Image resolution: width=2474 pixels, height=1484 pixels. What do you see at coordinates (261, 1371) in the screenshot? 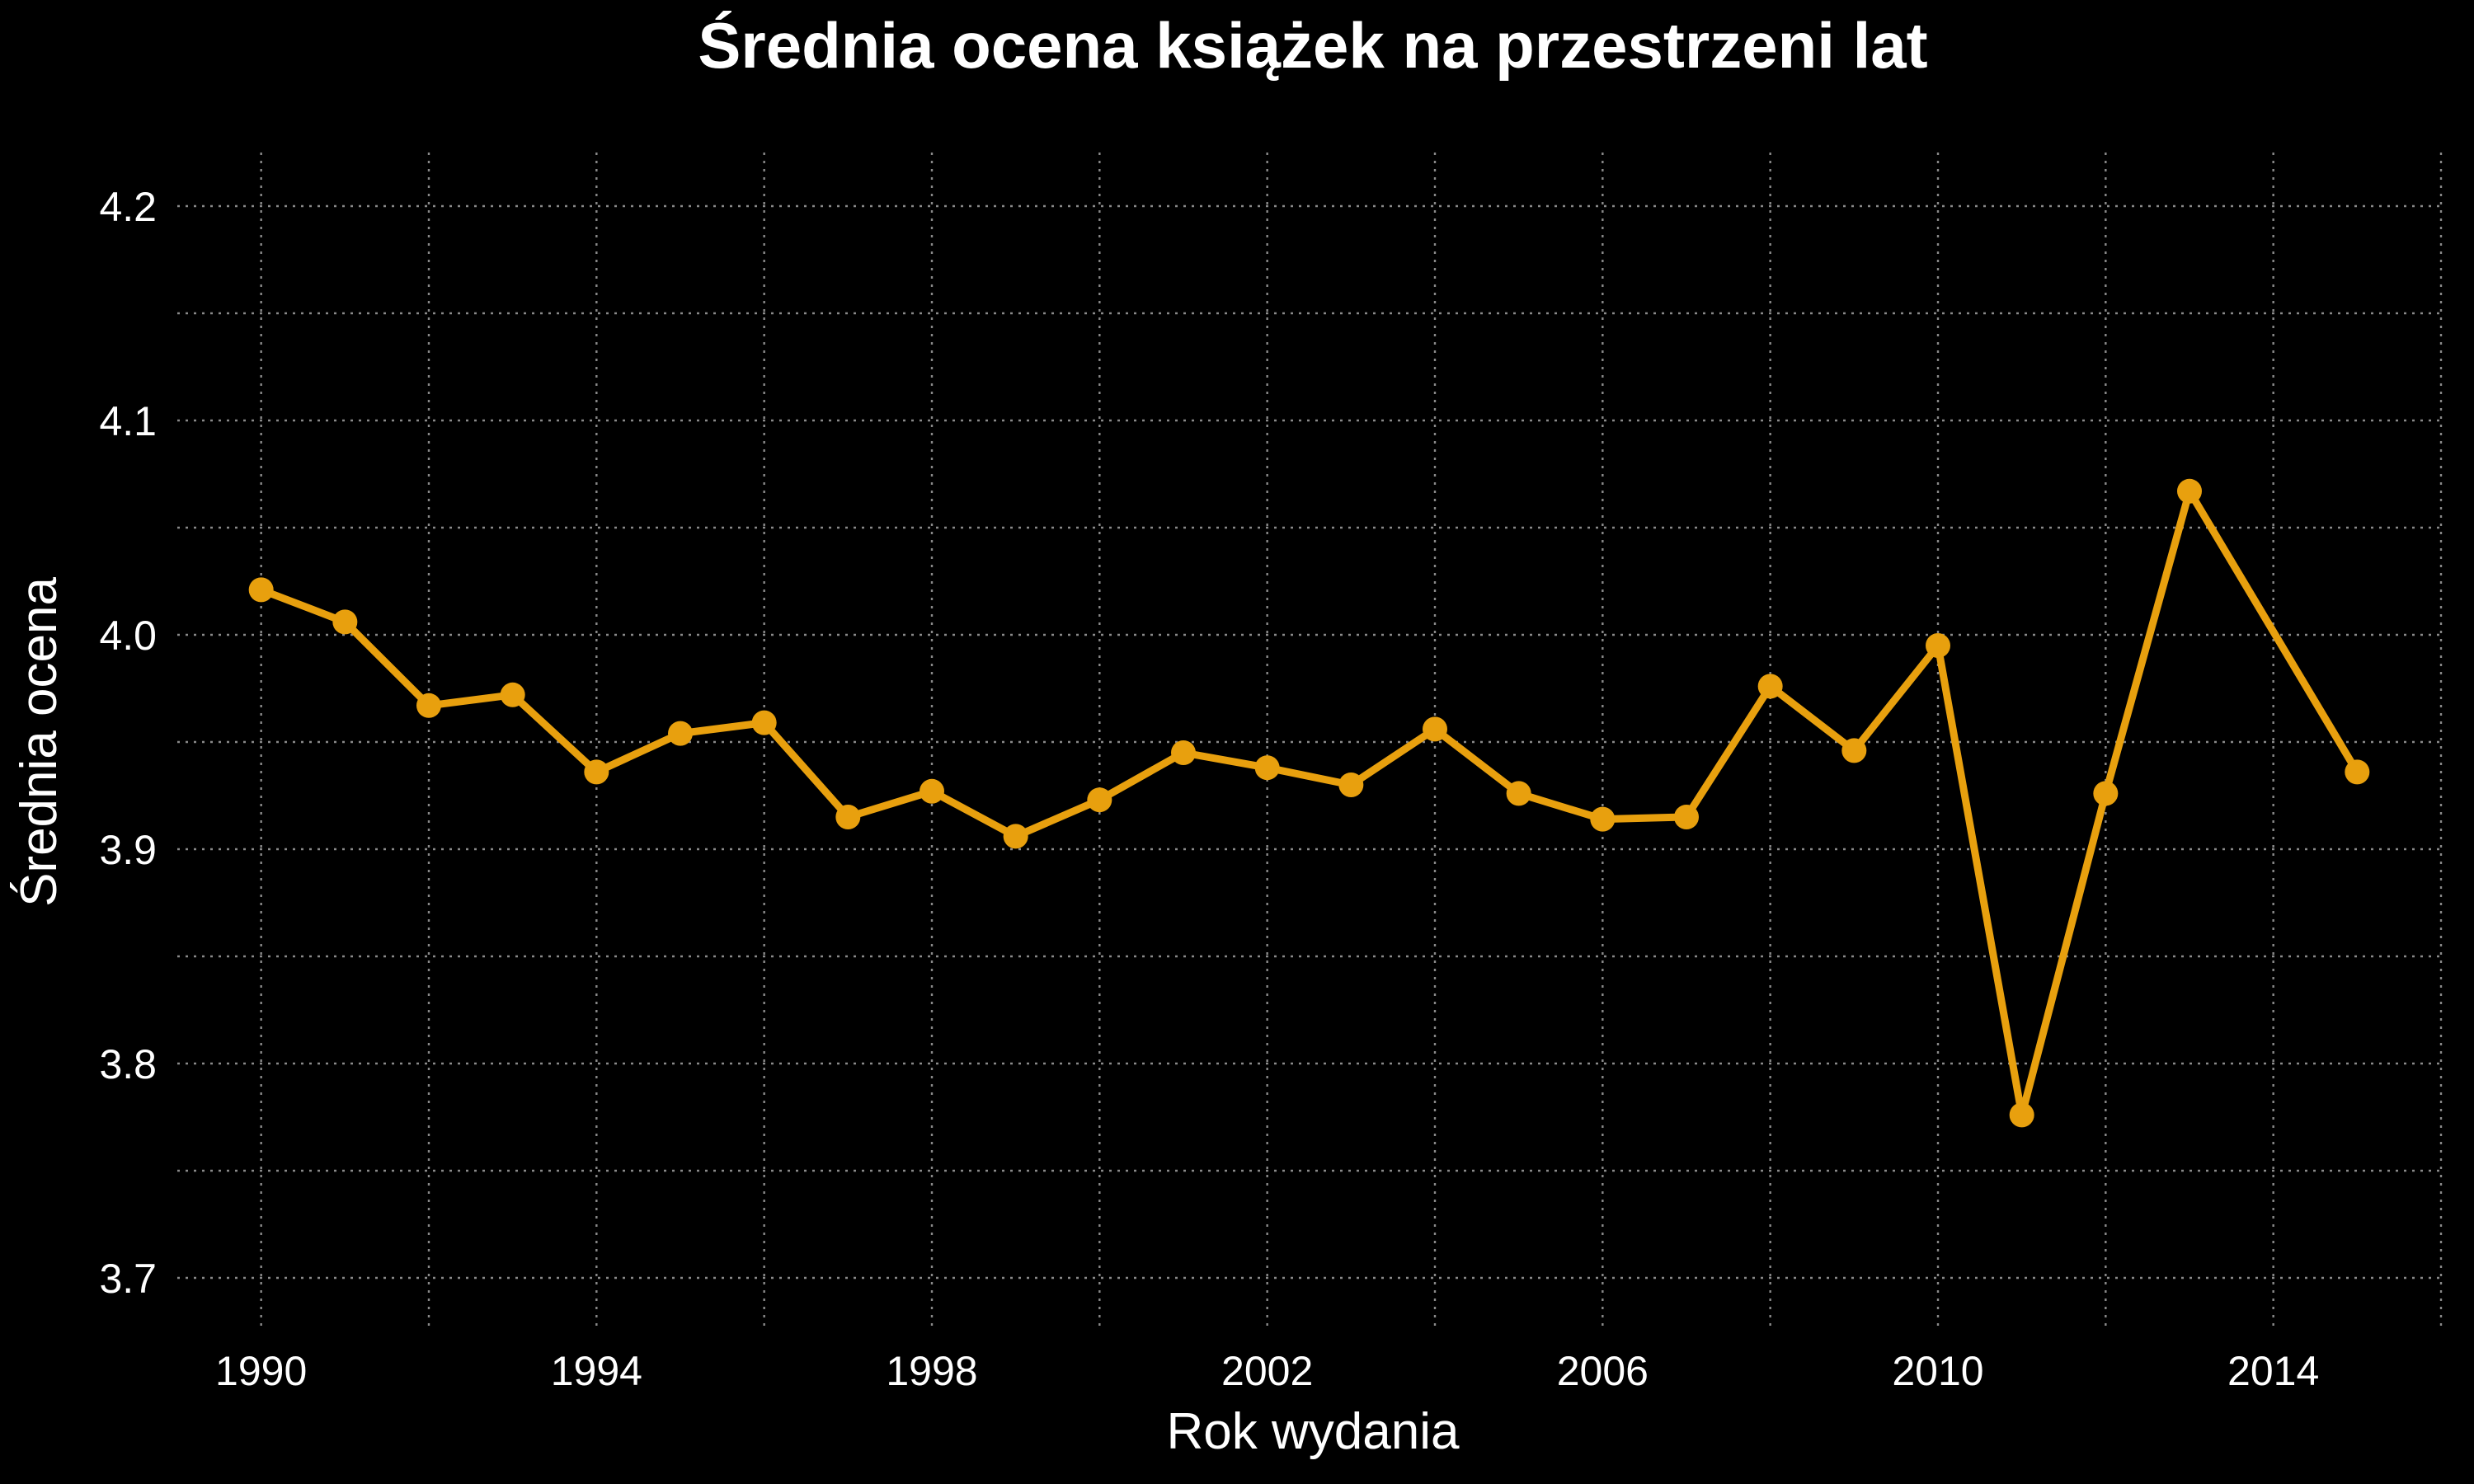
I see `x-tick-label: 1990` at bounding box center [261, 1371].